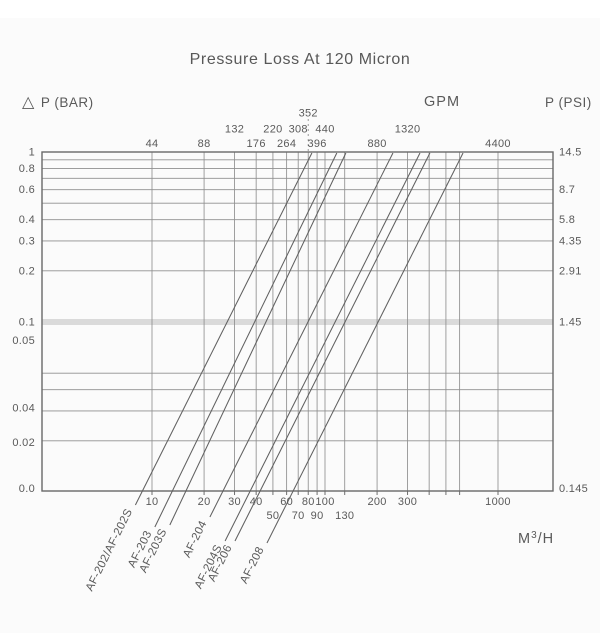 This screenshot has height=633, width=600. What do you see at coordinates (407, 502) in the screenshot?
I see `x-bottom-tick-label: 300` at bounding box center [407, 502].